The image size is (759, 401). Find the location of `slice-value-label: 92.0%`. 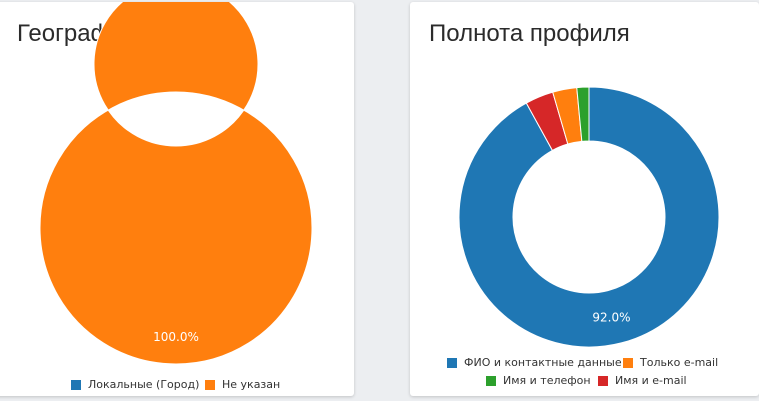

slice-value-label: 92.0% is located at coordinates (611, 318).